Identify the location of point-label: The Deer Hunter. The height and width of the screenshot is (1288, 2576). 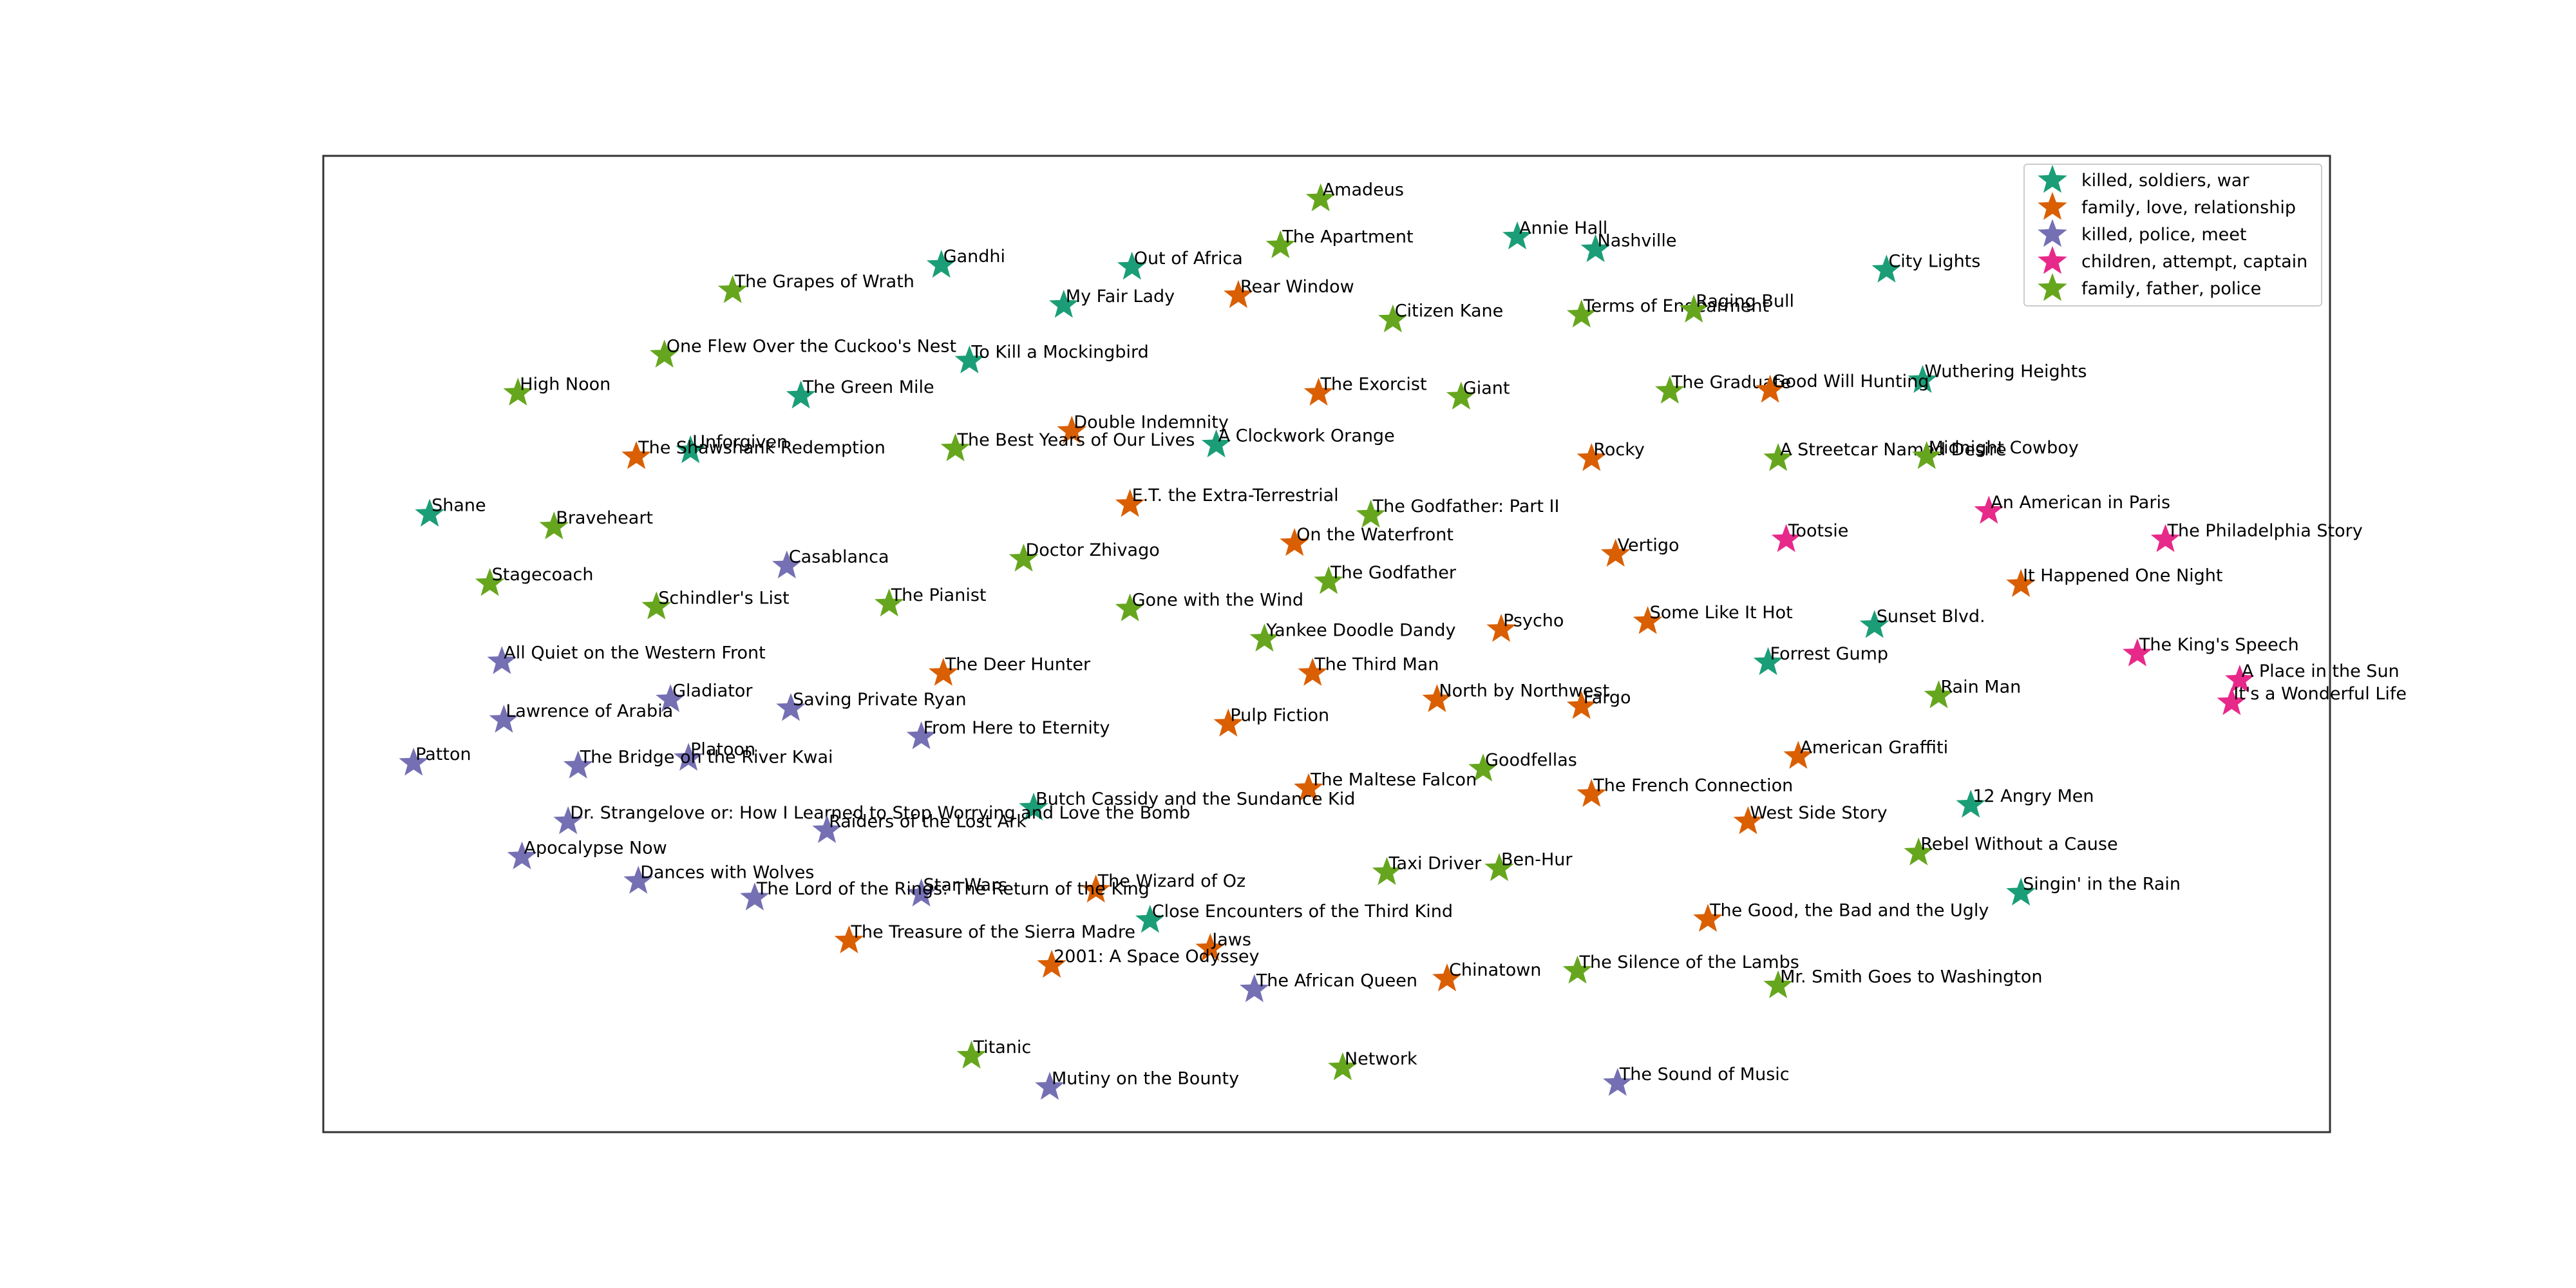
(1018, 665).